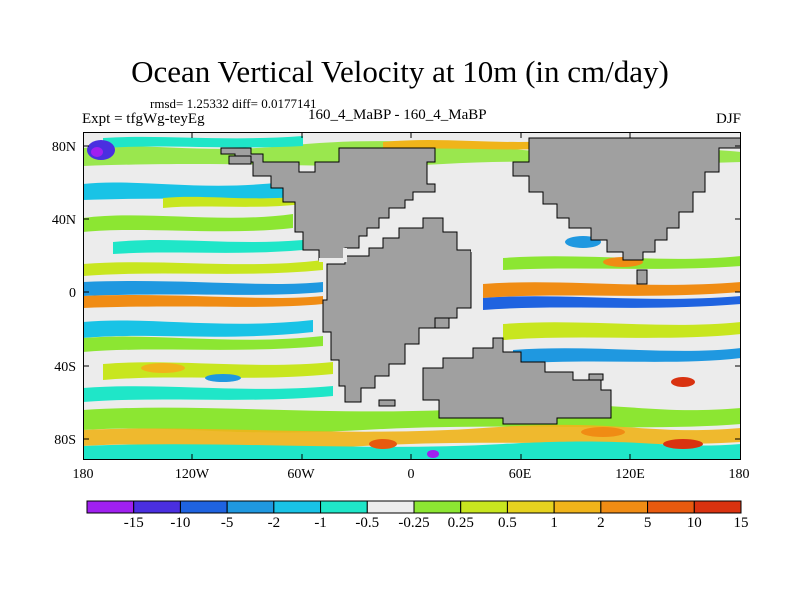 This screenshot has width=800, height=600. Describe the element at coordinates (411, 474) in the screenshot. I see `lon-label-0: 0` at that location.